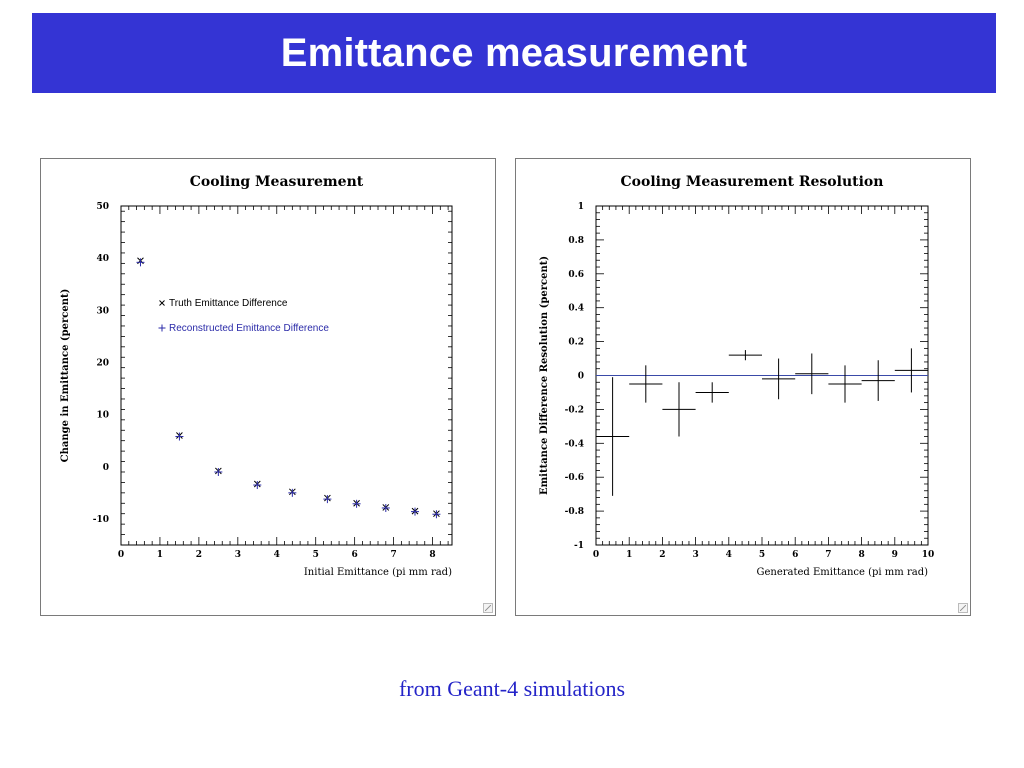 Image resolution: width=1024 pixels, height=768 pixels. I want to click on x-axis-label: Generated Emittance (pi mm rad), so click(842, 572).